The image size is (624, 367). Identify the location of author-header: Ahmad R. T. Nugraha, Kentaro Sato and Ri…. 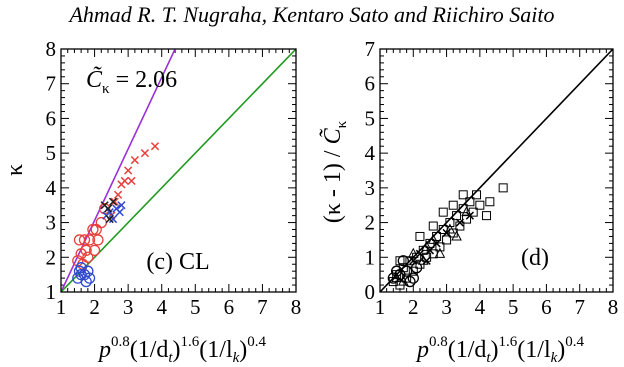
(312, 14).